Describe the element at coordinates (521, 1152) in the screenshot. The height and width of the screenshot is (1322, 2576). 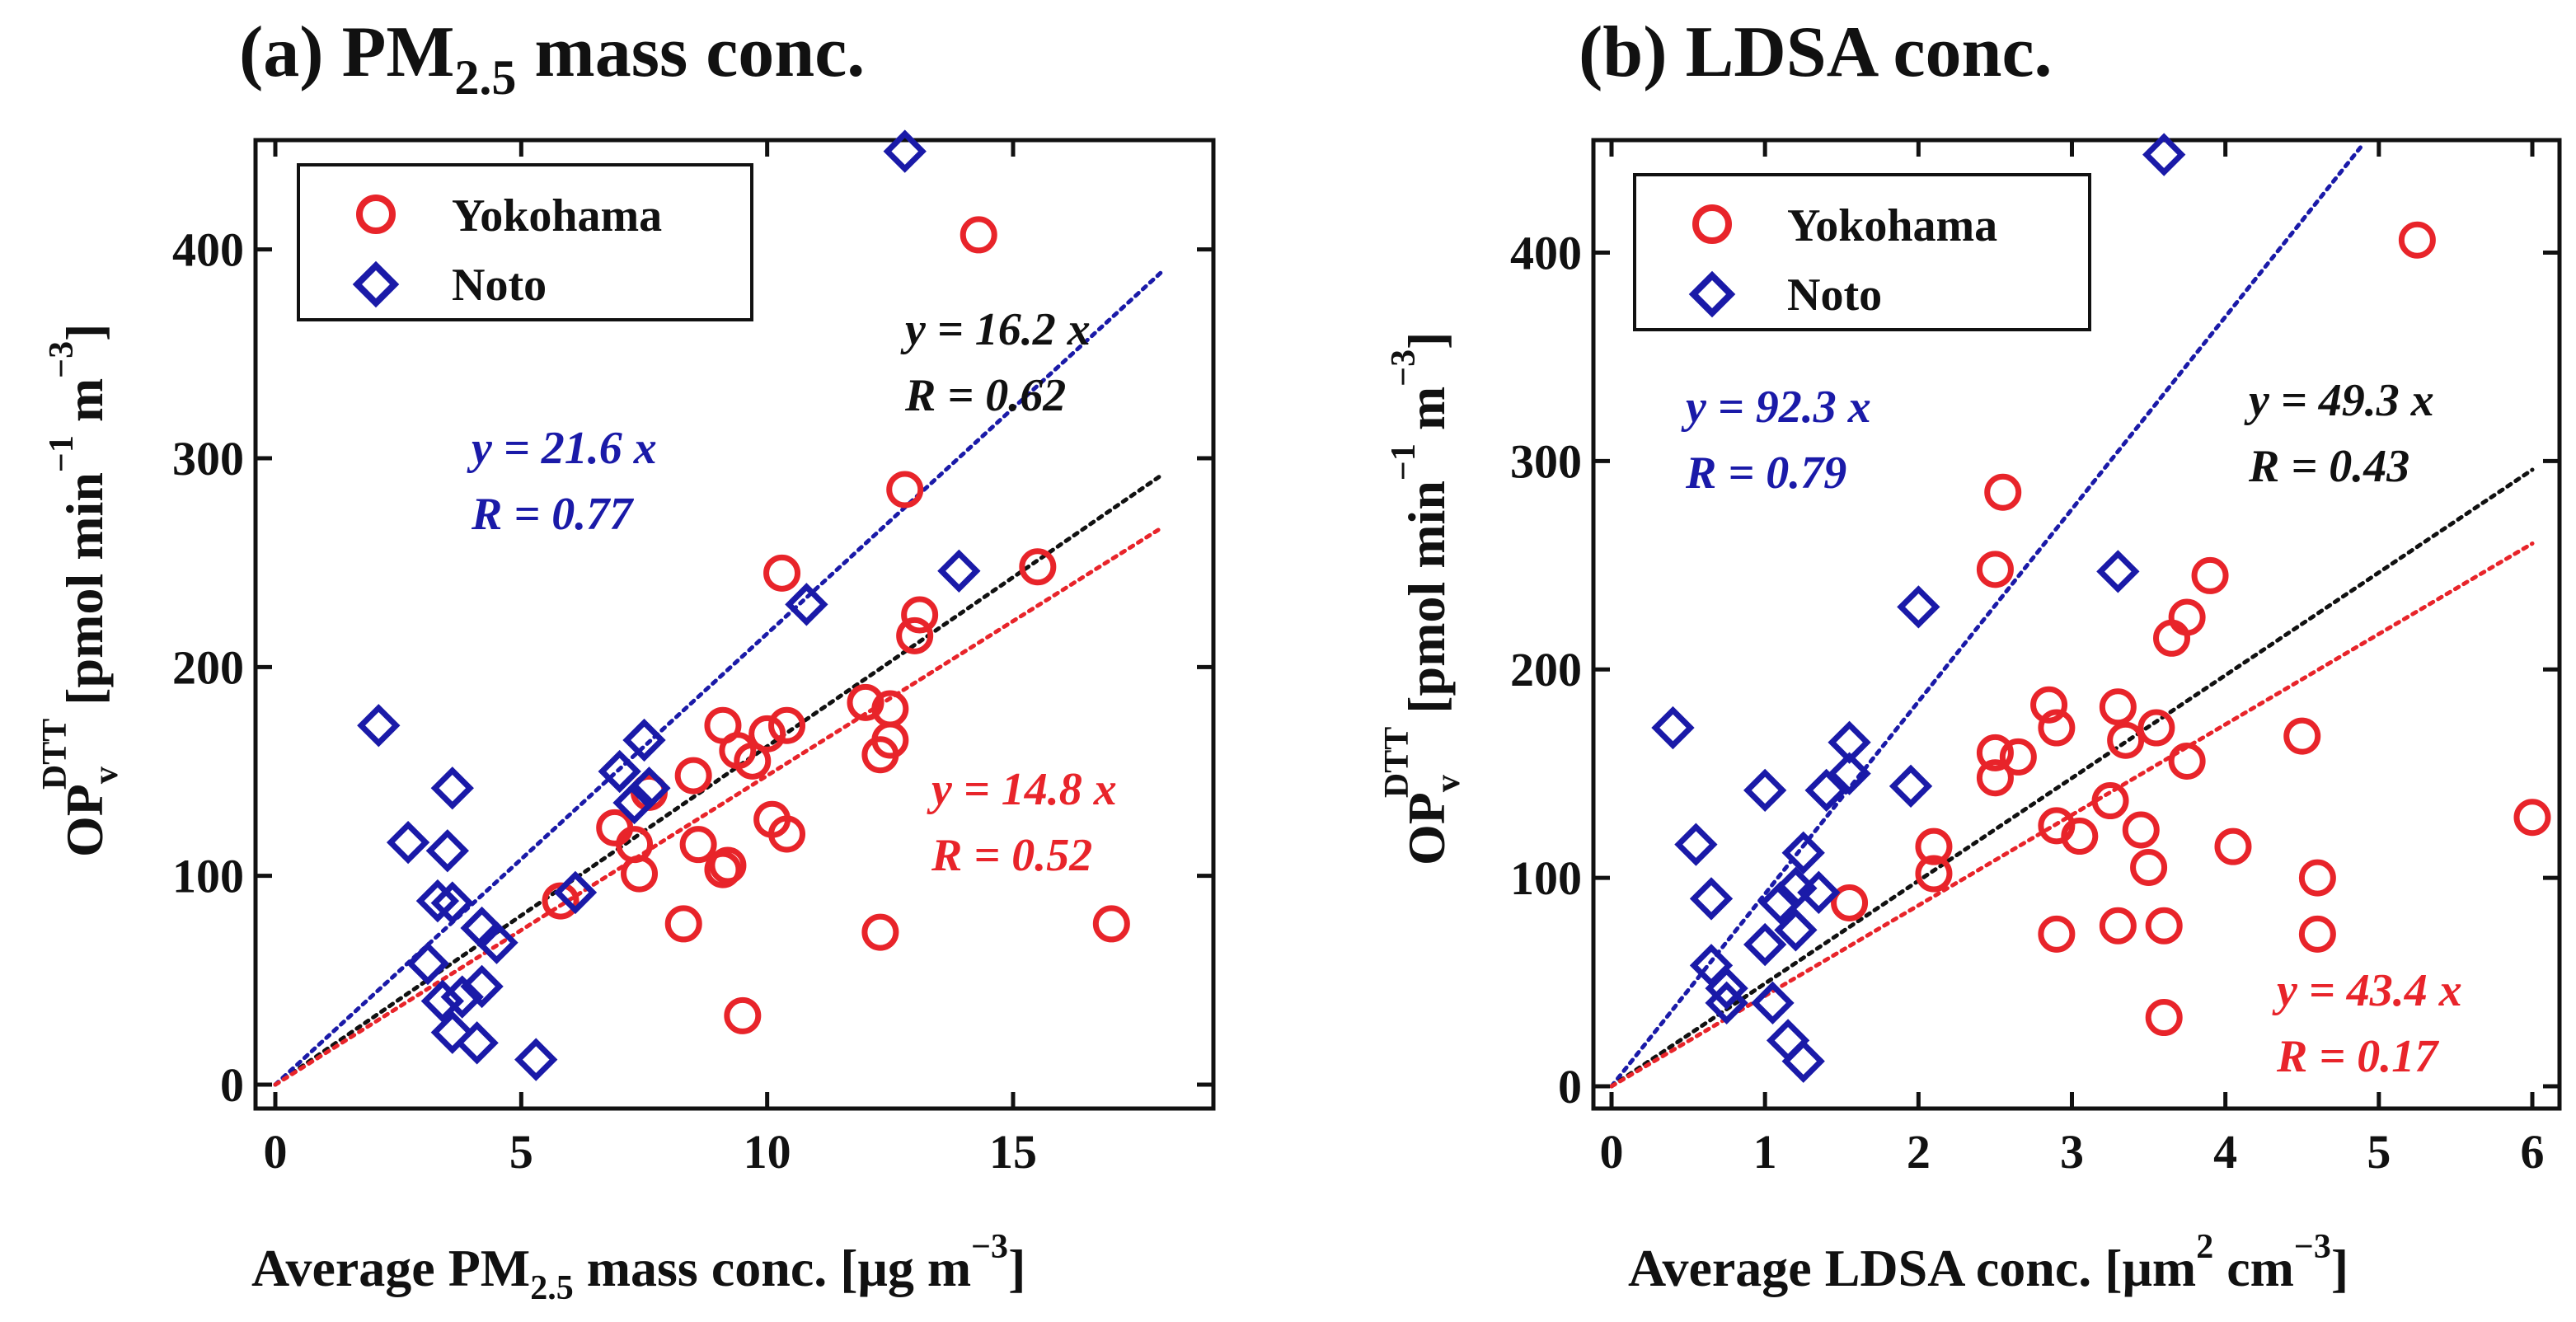
I see `panel-a-x-tick-label: 5` at that location.